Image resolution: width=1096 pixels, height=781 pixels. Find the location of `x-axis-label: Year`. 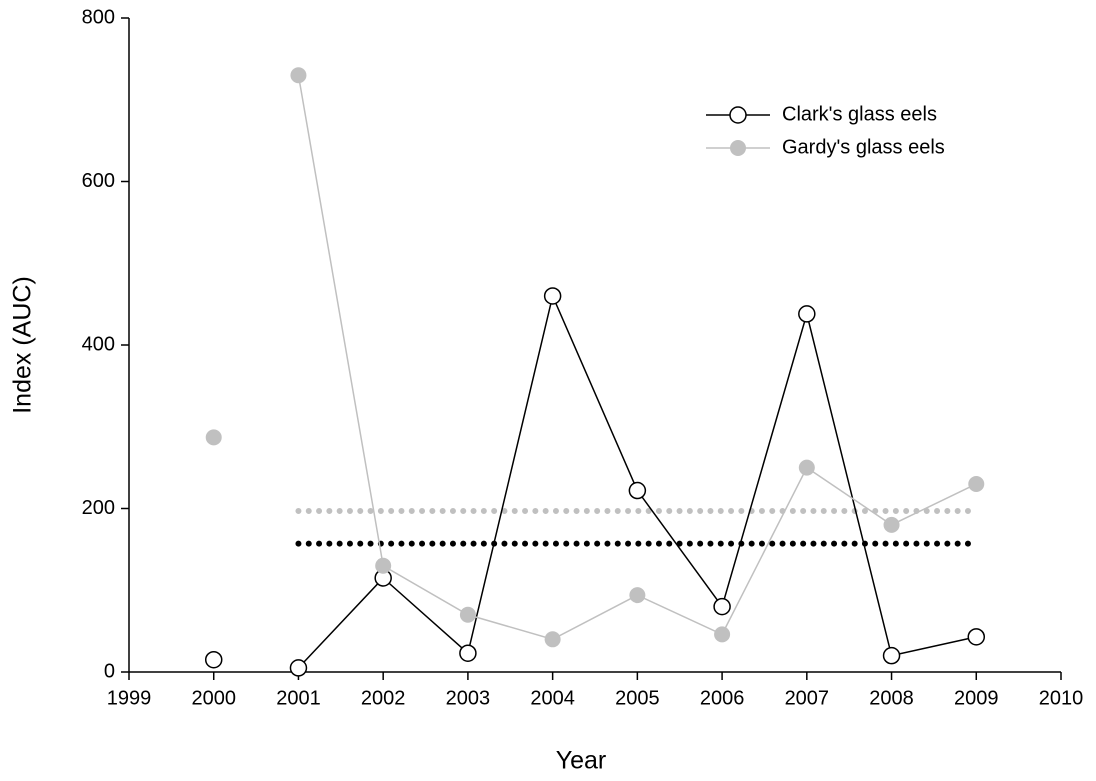

x-axis-label: Year is located at coordinates (581, 761).